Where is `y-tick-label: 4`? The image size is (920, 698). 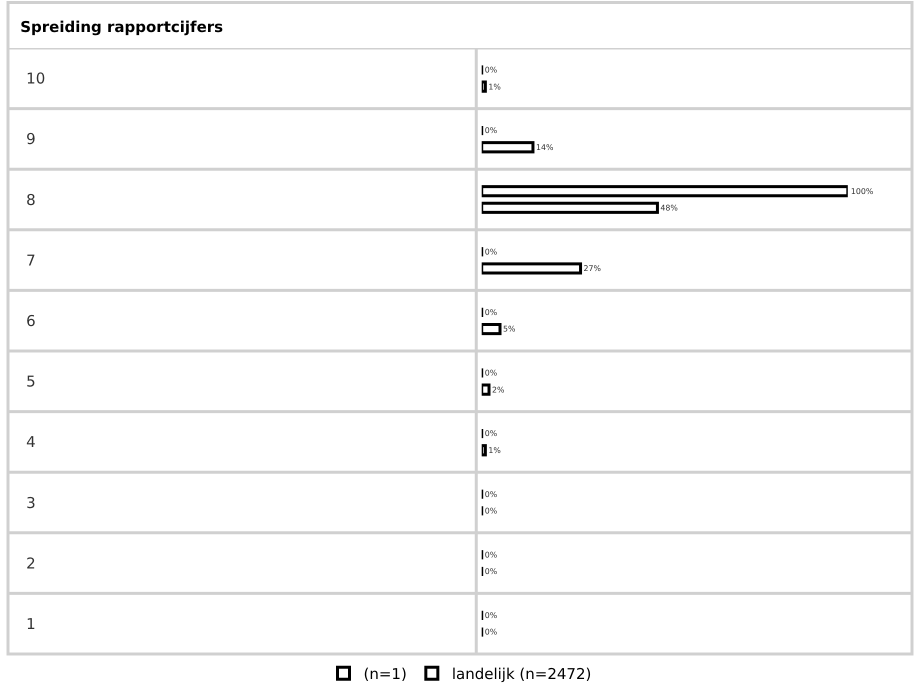 y-tick-label: 4 is located at coordinates (31, 442).